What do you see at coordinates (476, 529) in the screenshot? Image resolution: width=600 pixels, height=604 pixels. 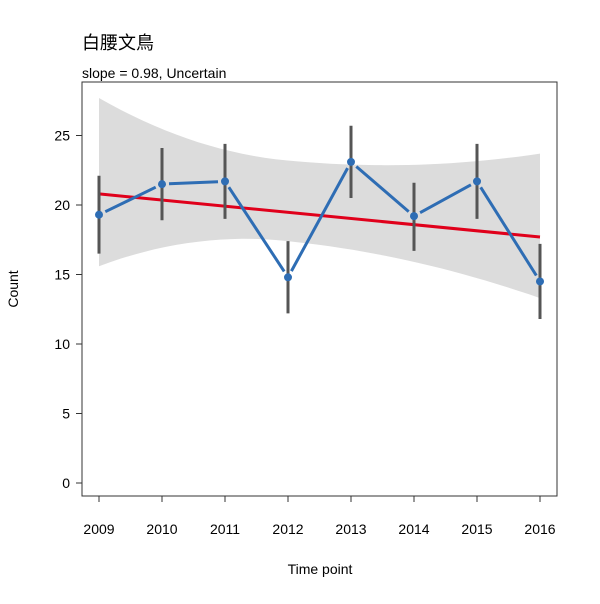 I see `x-tick-label: 2015` at bounding box center [476, 529].